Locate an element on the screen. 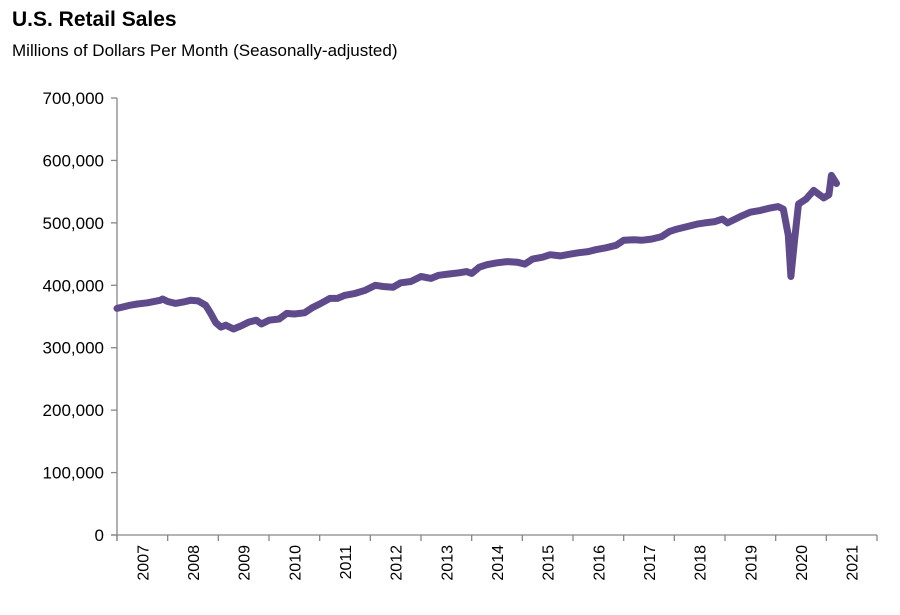 The image size is (900, 615). y-tick-label: 600,000 is located at coordinates (73, 160).